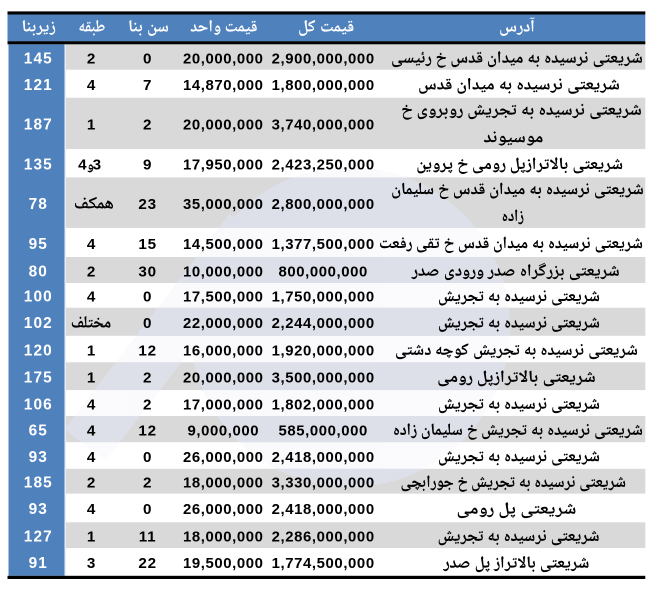  Describe the element at coordinates (223, 166) in the screenshot. I see `svg-text: 17,950,000` at that location.